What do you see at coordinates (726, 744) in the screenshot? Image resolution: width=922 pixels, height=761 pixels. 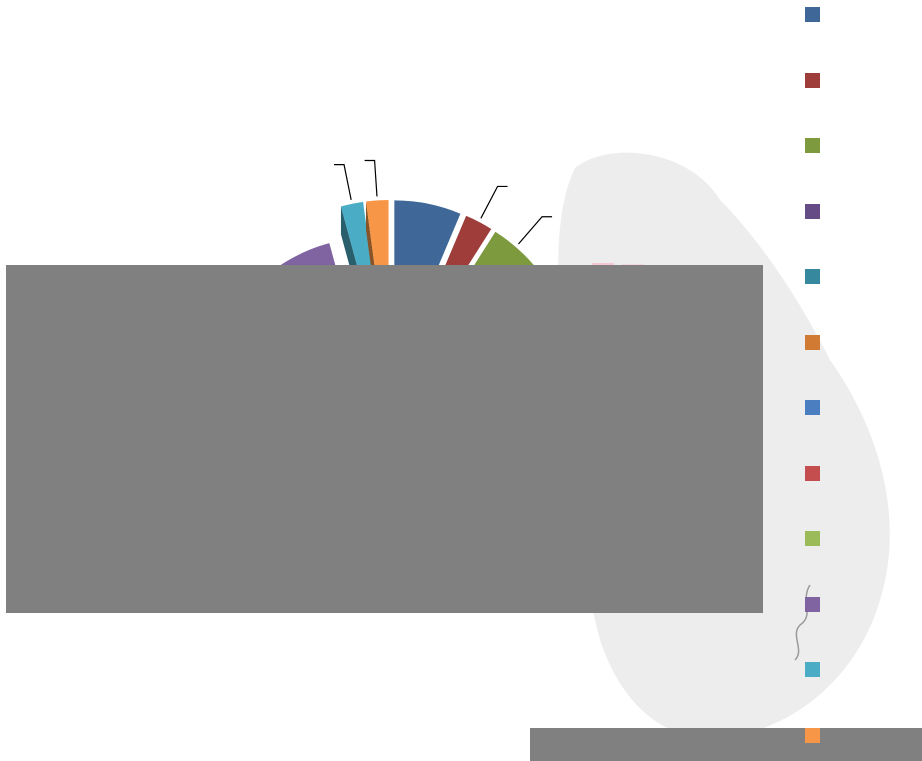 I see `redaction-block` at bounding box center [726, 744].